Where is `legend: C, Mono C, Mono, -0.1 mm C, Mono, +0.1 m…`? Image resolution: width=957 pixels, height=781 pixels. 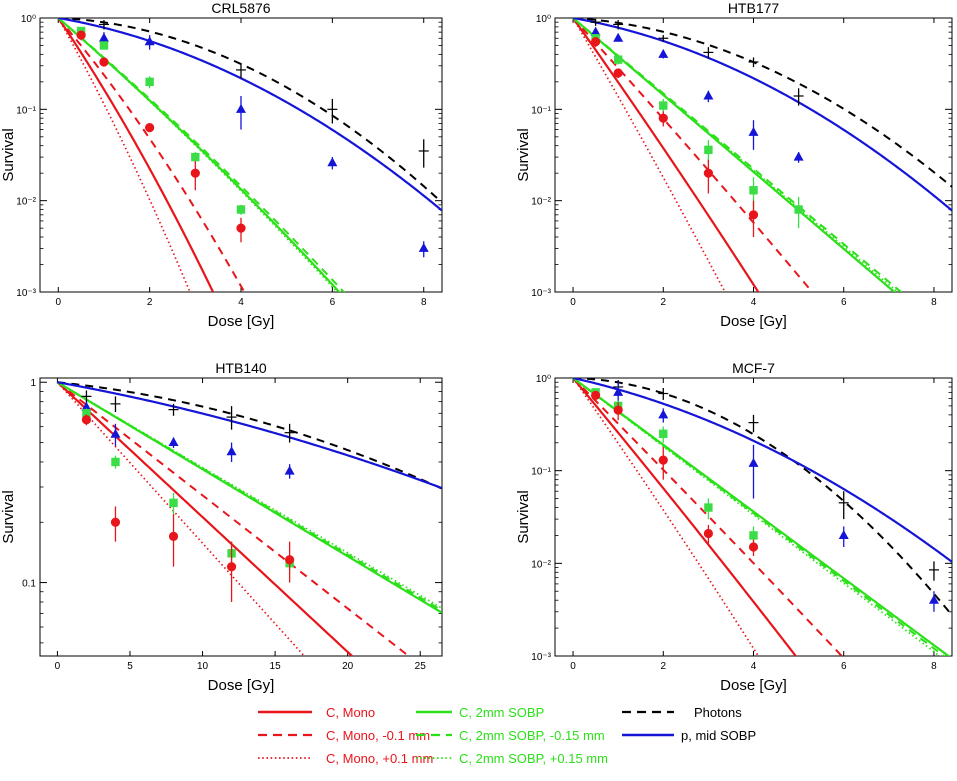
legend: C, Mono C, Mono, -0.1 mm C, Mono, +0.1 m… is located at coordinates (507, 735).